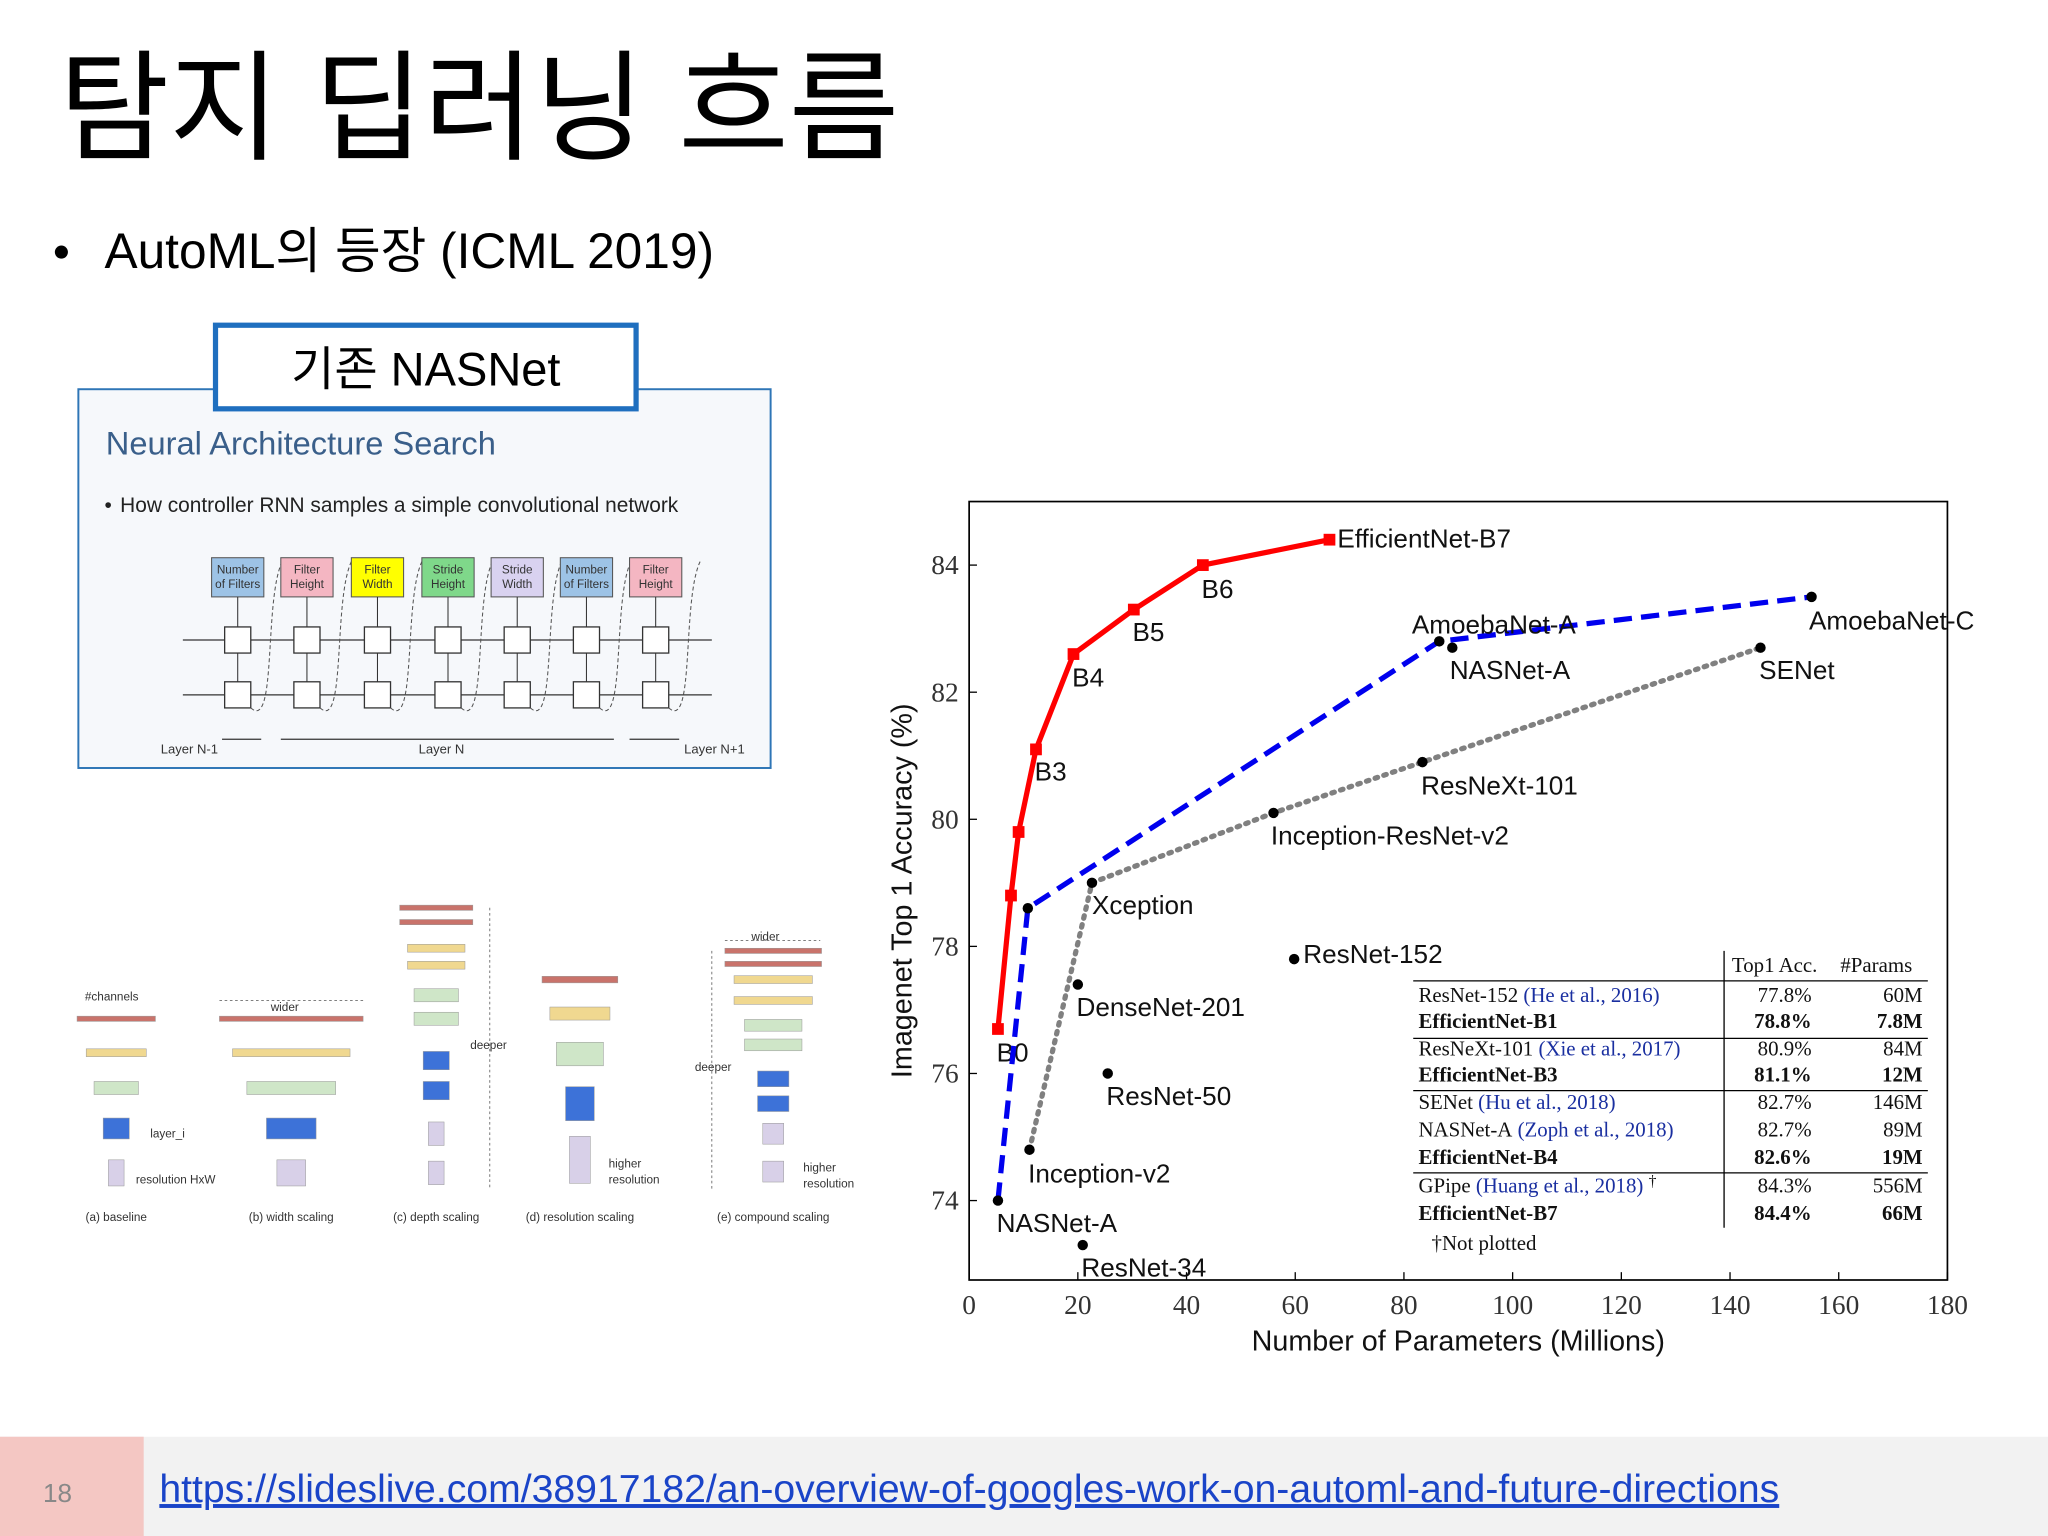 The image size is (2048, 1536). What do you see at coordinates (448, 584) in the screenshot?
I see `param-box-text: Height` at bounding box center [448, 584].